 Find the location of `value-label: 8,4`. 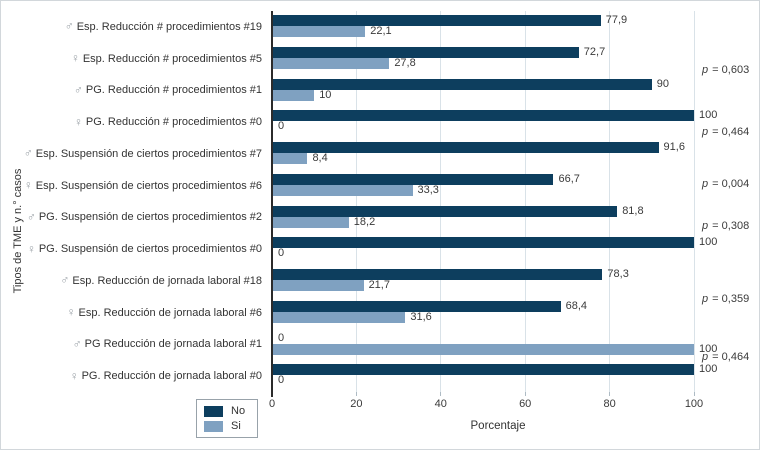

value-label: 8,4 is located at coordinates (320, 158).